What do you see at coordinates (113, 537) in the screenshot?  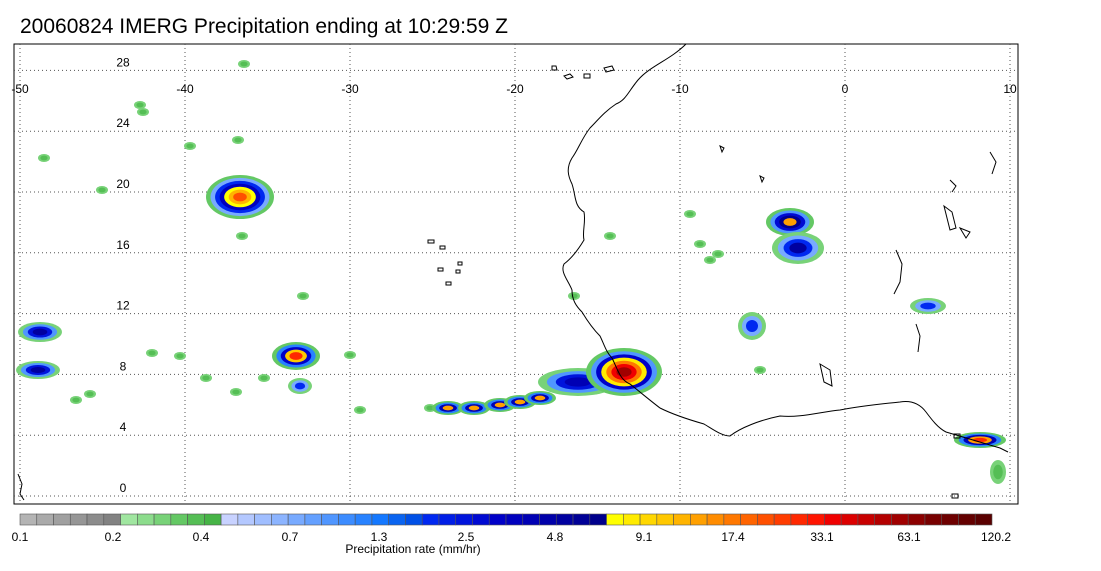 I see `colorbar-tick-label: 0.2` at bounding box center [113, 537].